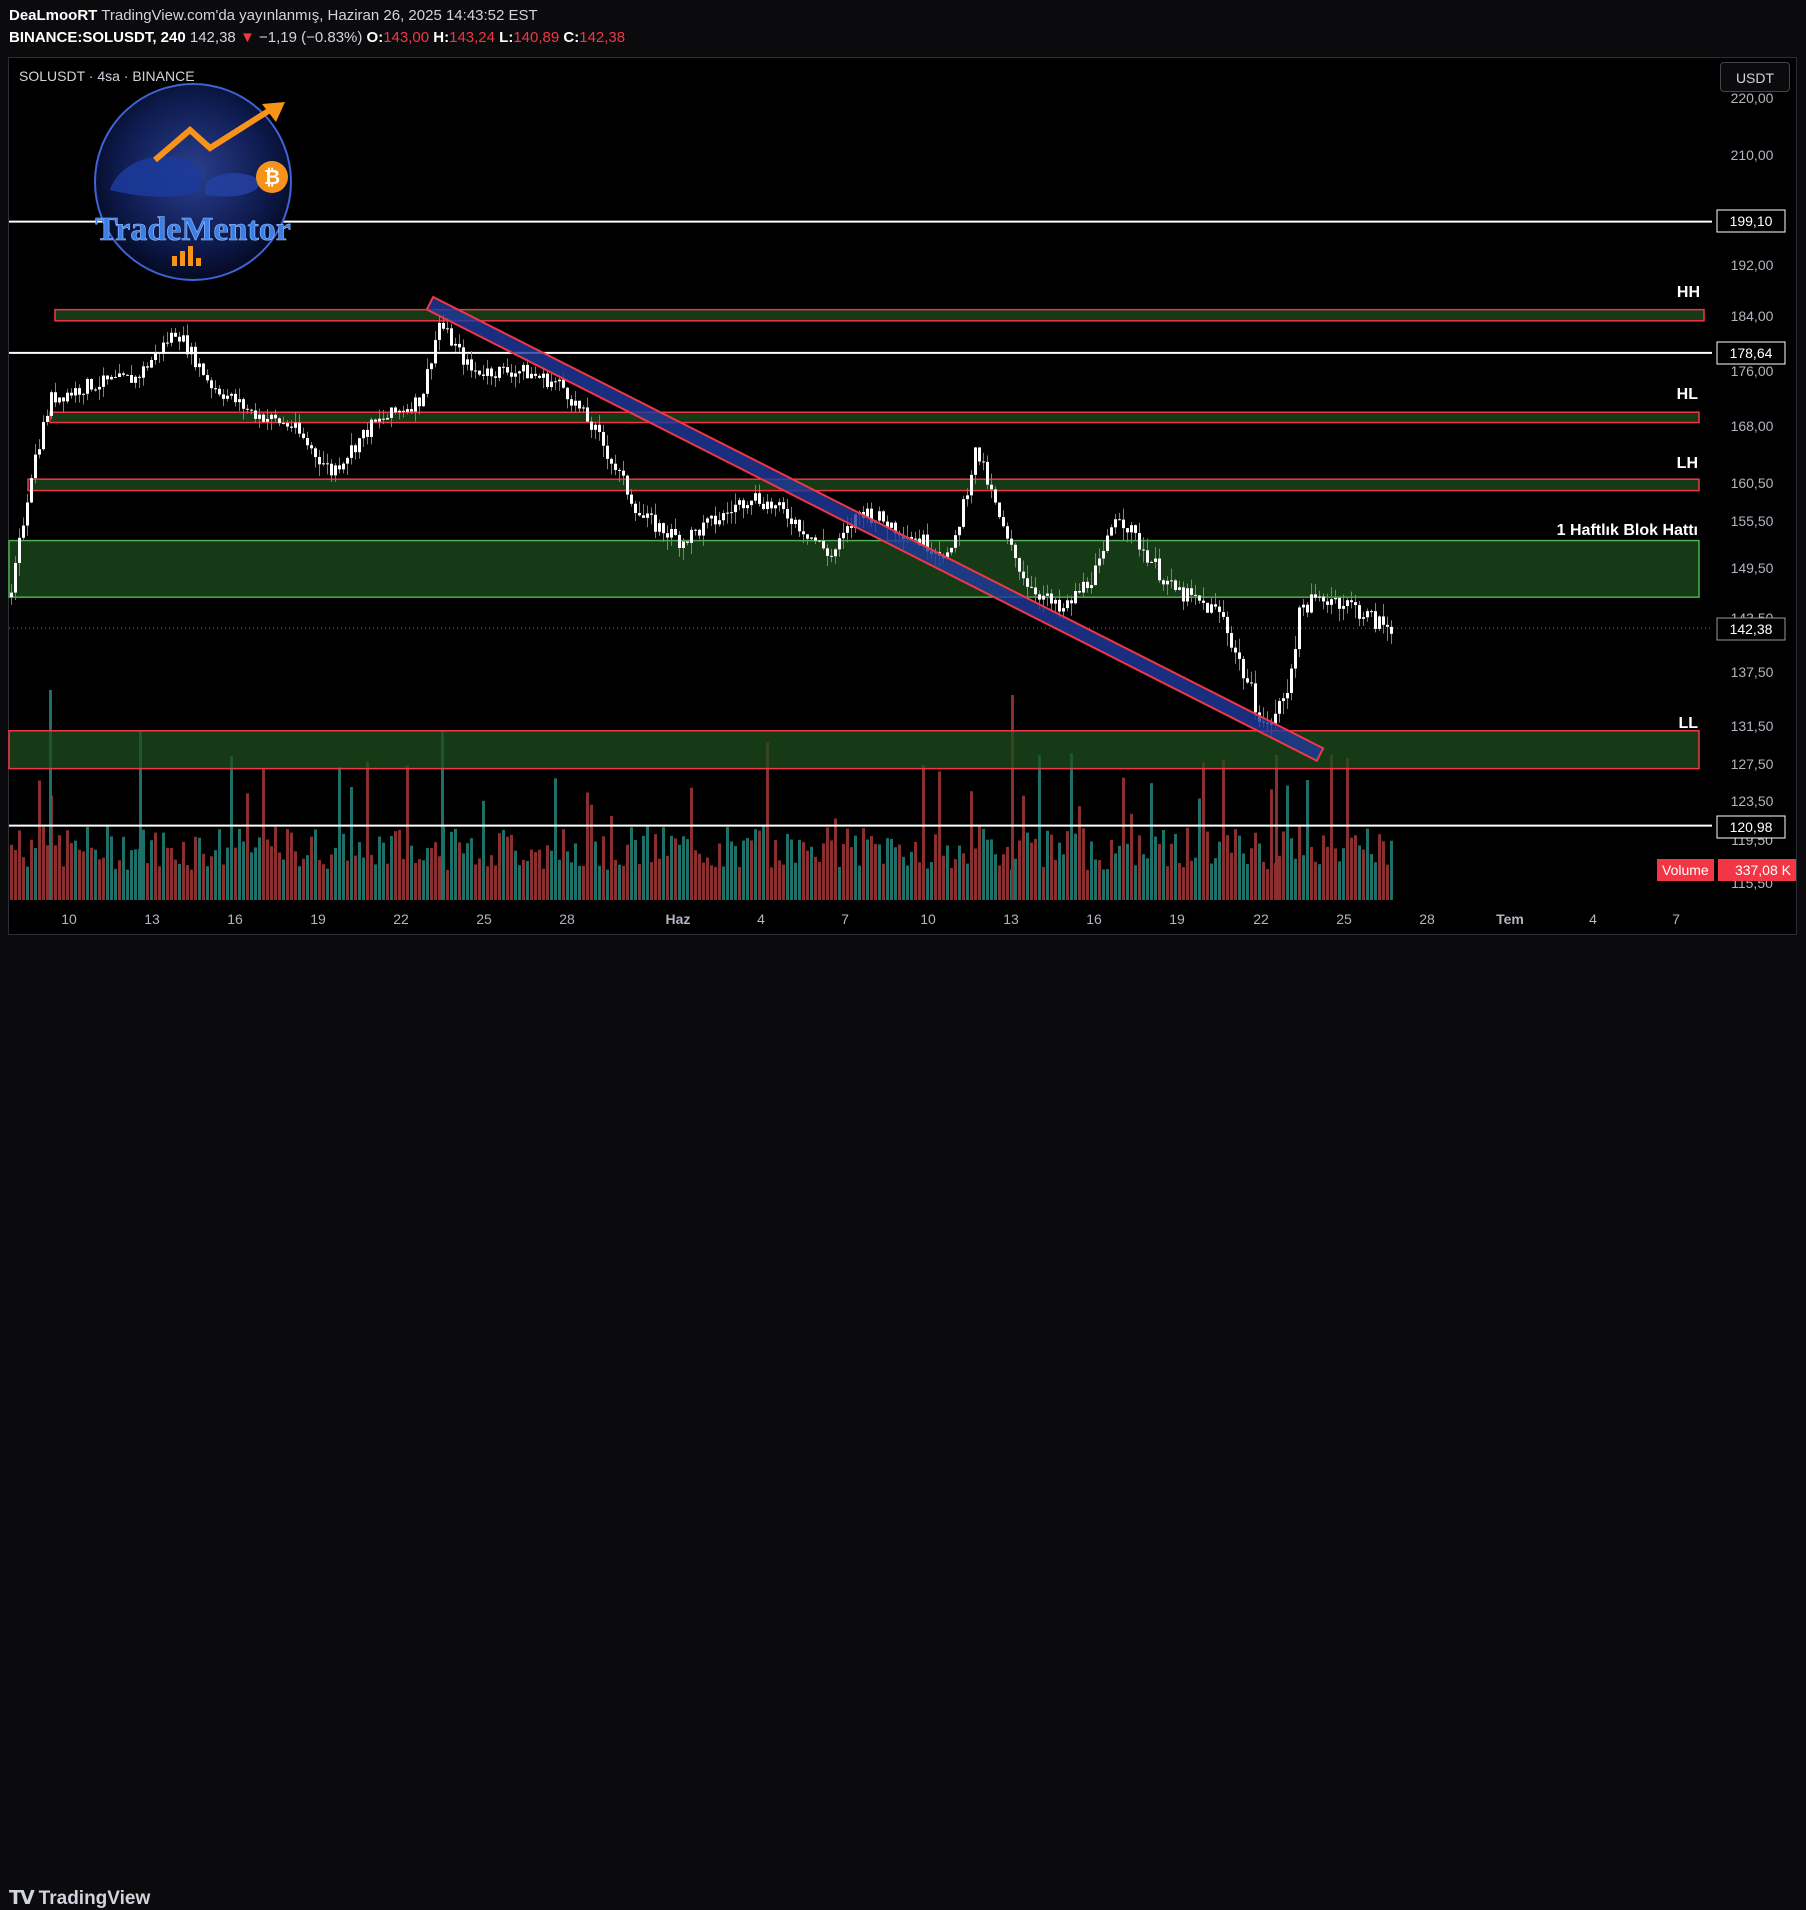  I want to click on price-tick: 131,50, so click(1752, 726).